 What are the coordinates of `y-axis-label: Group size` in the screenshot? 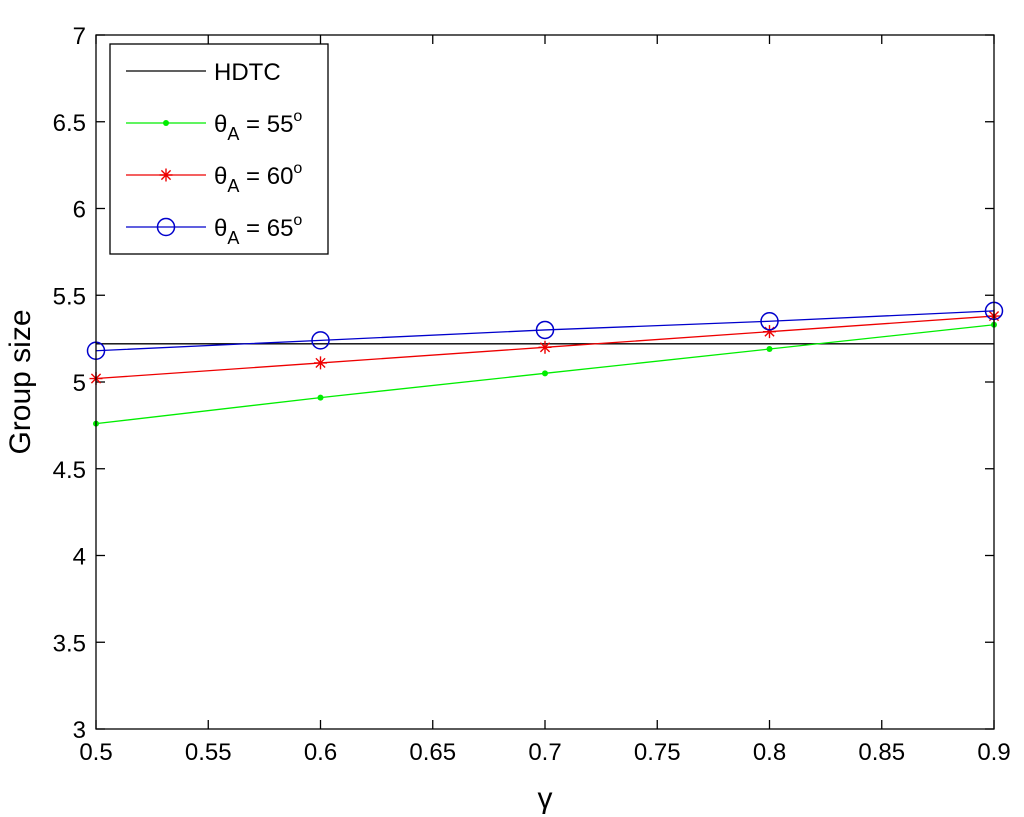 It's located at (20, 381).